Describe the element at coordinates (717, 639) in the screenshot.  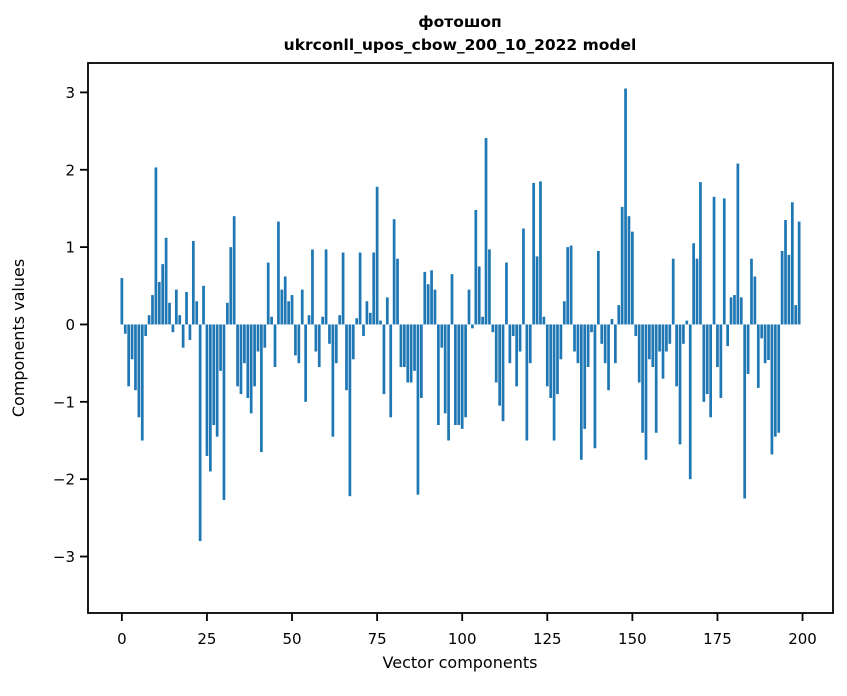
I see `x-tick-label: 175` at that location.